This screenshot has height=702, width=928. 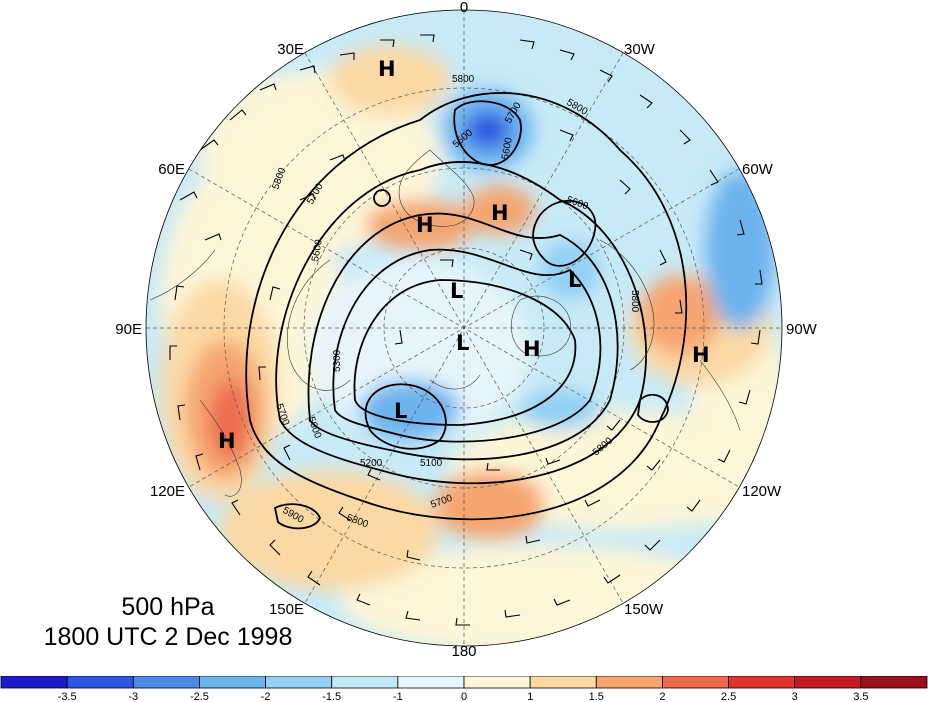 What do you see at coordinates (795, 696) in the screenshot?
I see `colorbar-tick-label: 3` at bounding box center [795, 696].